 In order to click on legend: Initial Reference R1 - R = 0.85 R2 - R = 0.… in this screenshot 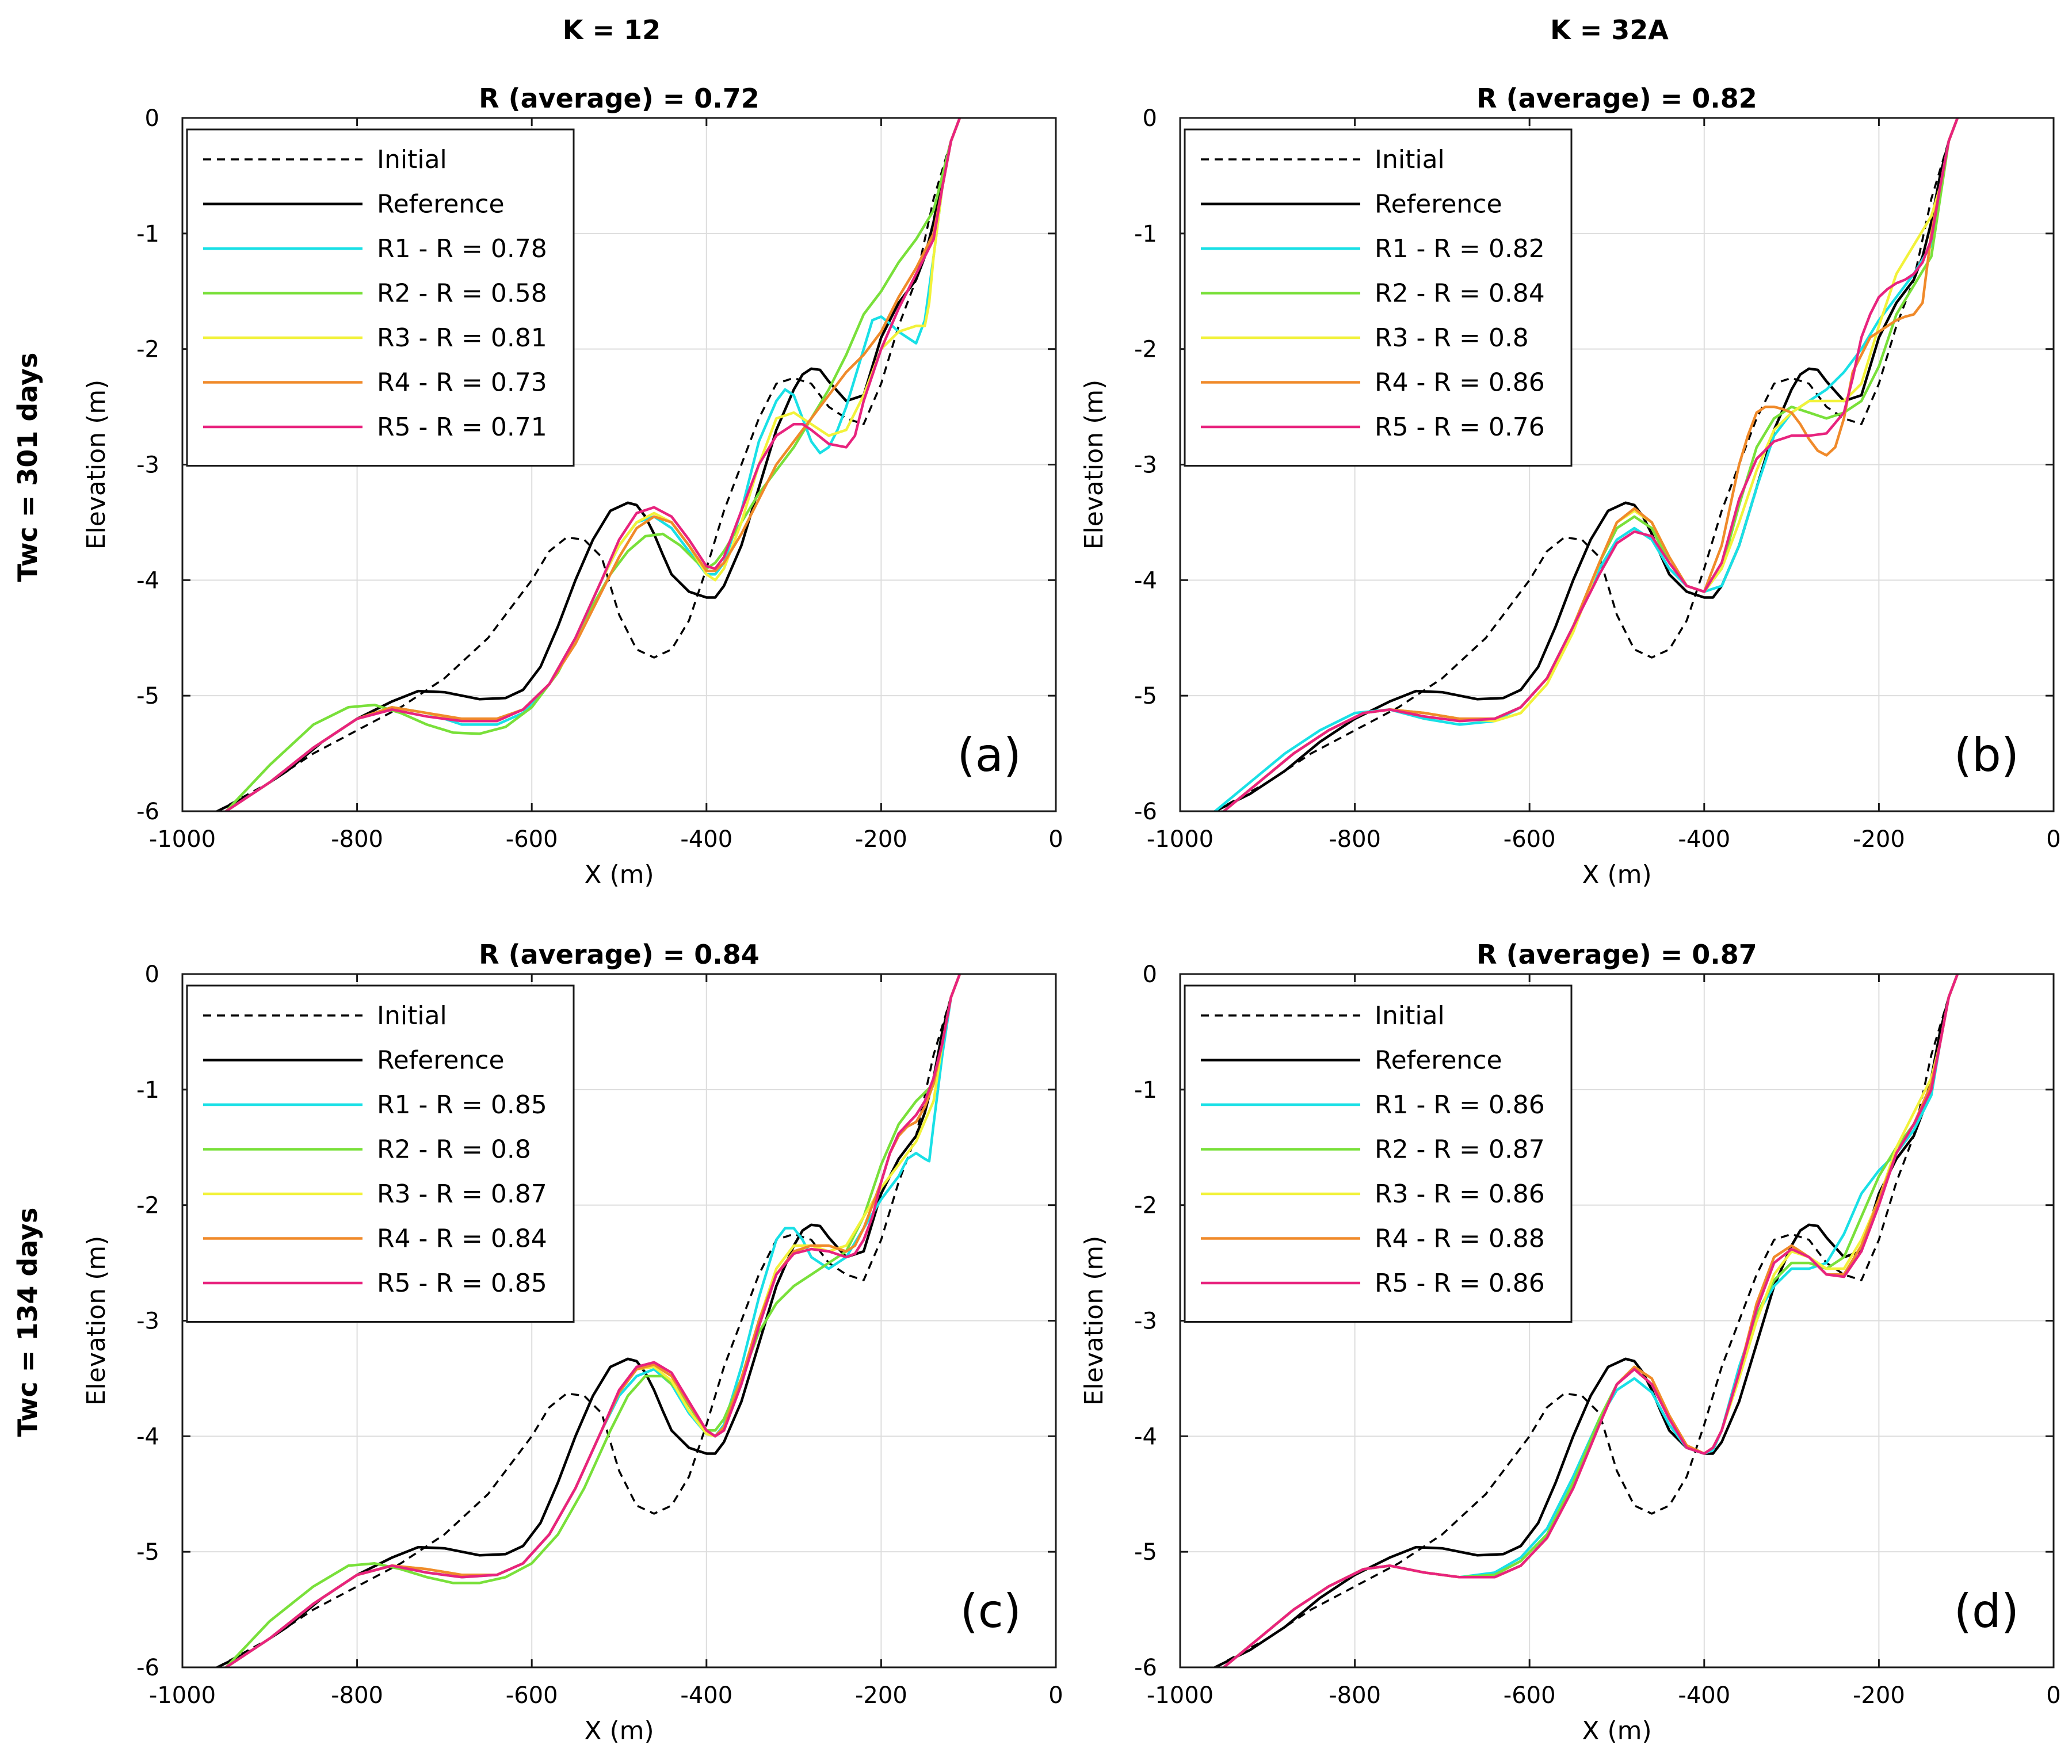, I will do `click(380, 1153)`.